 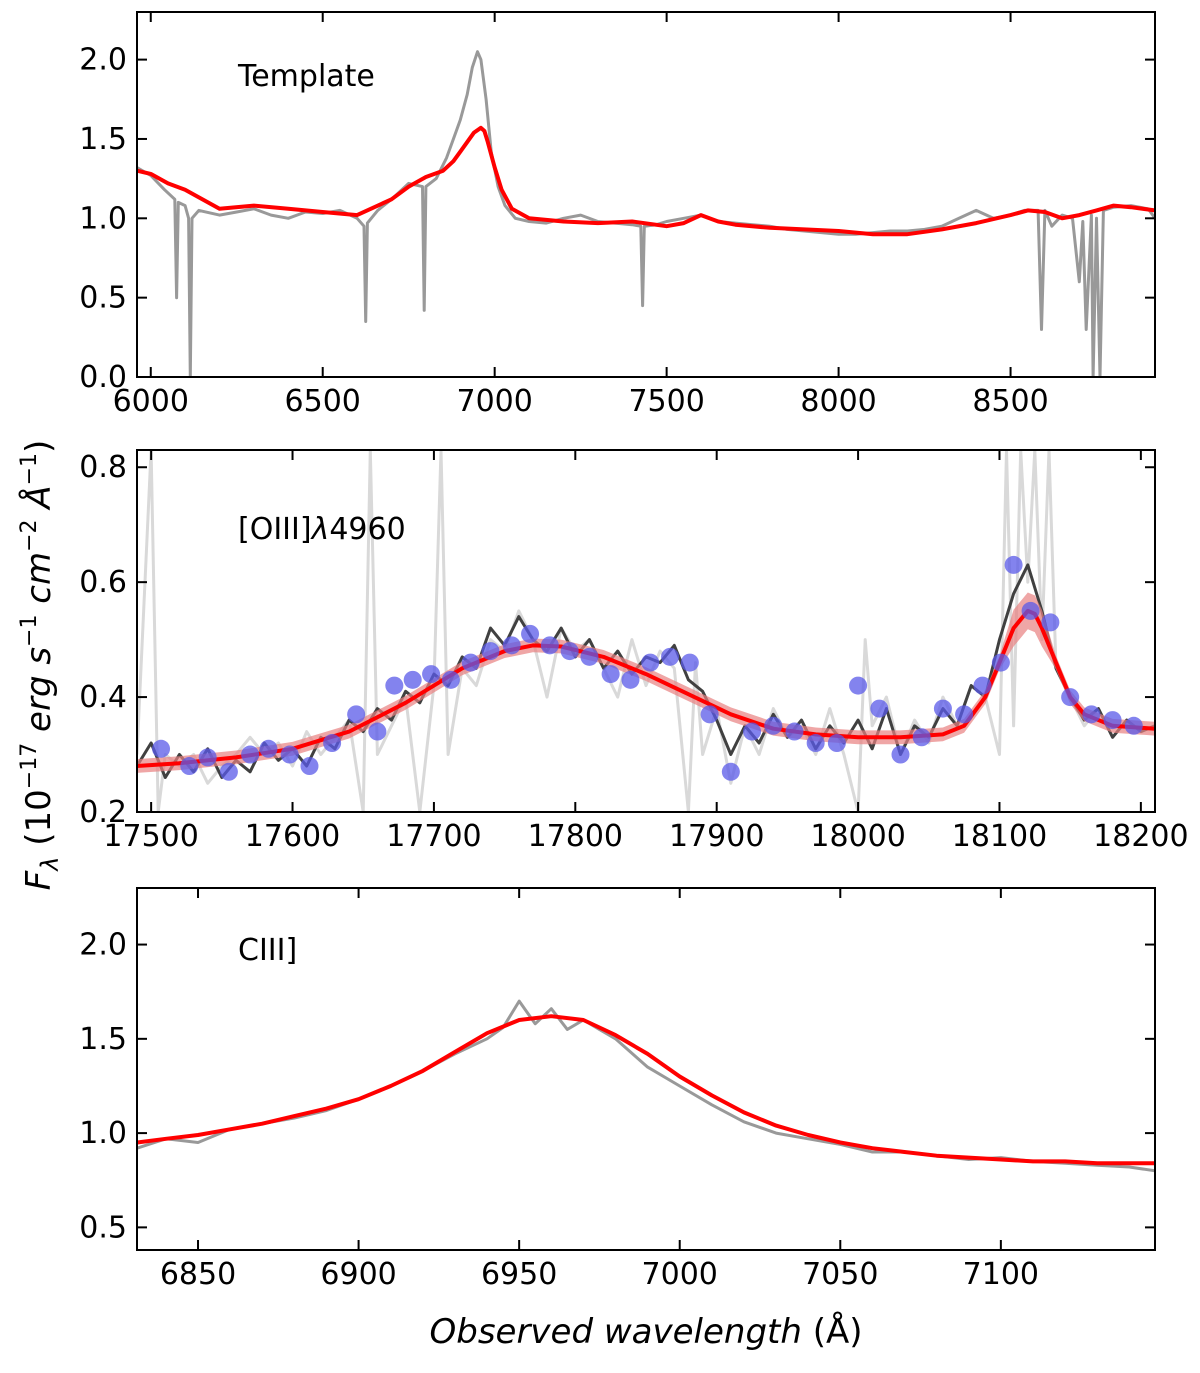 I want to click on ylabel-f: F, so click(x=39, y=880).